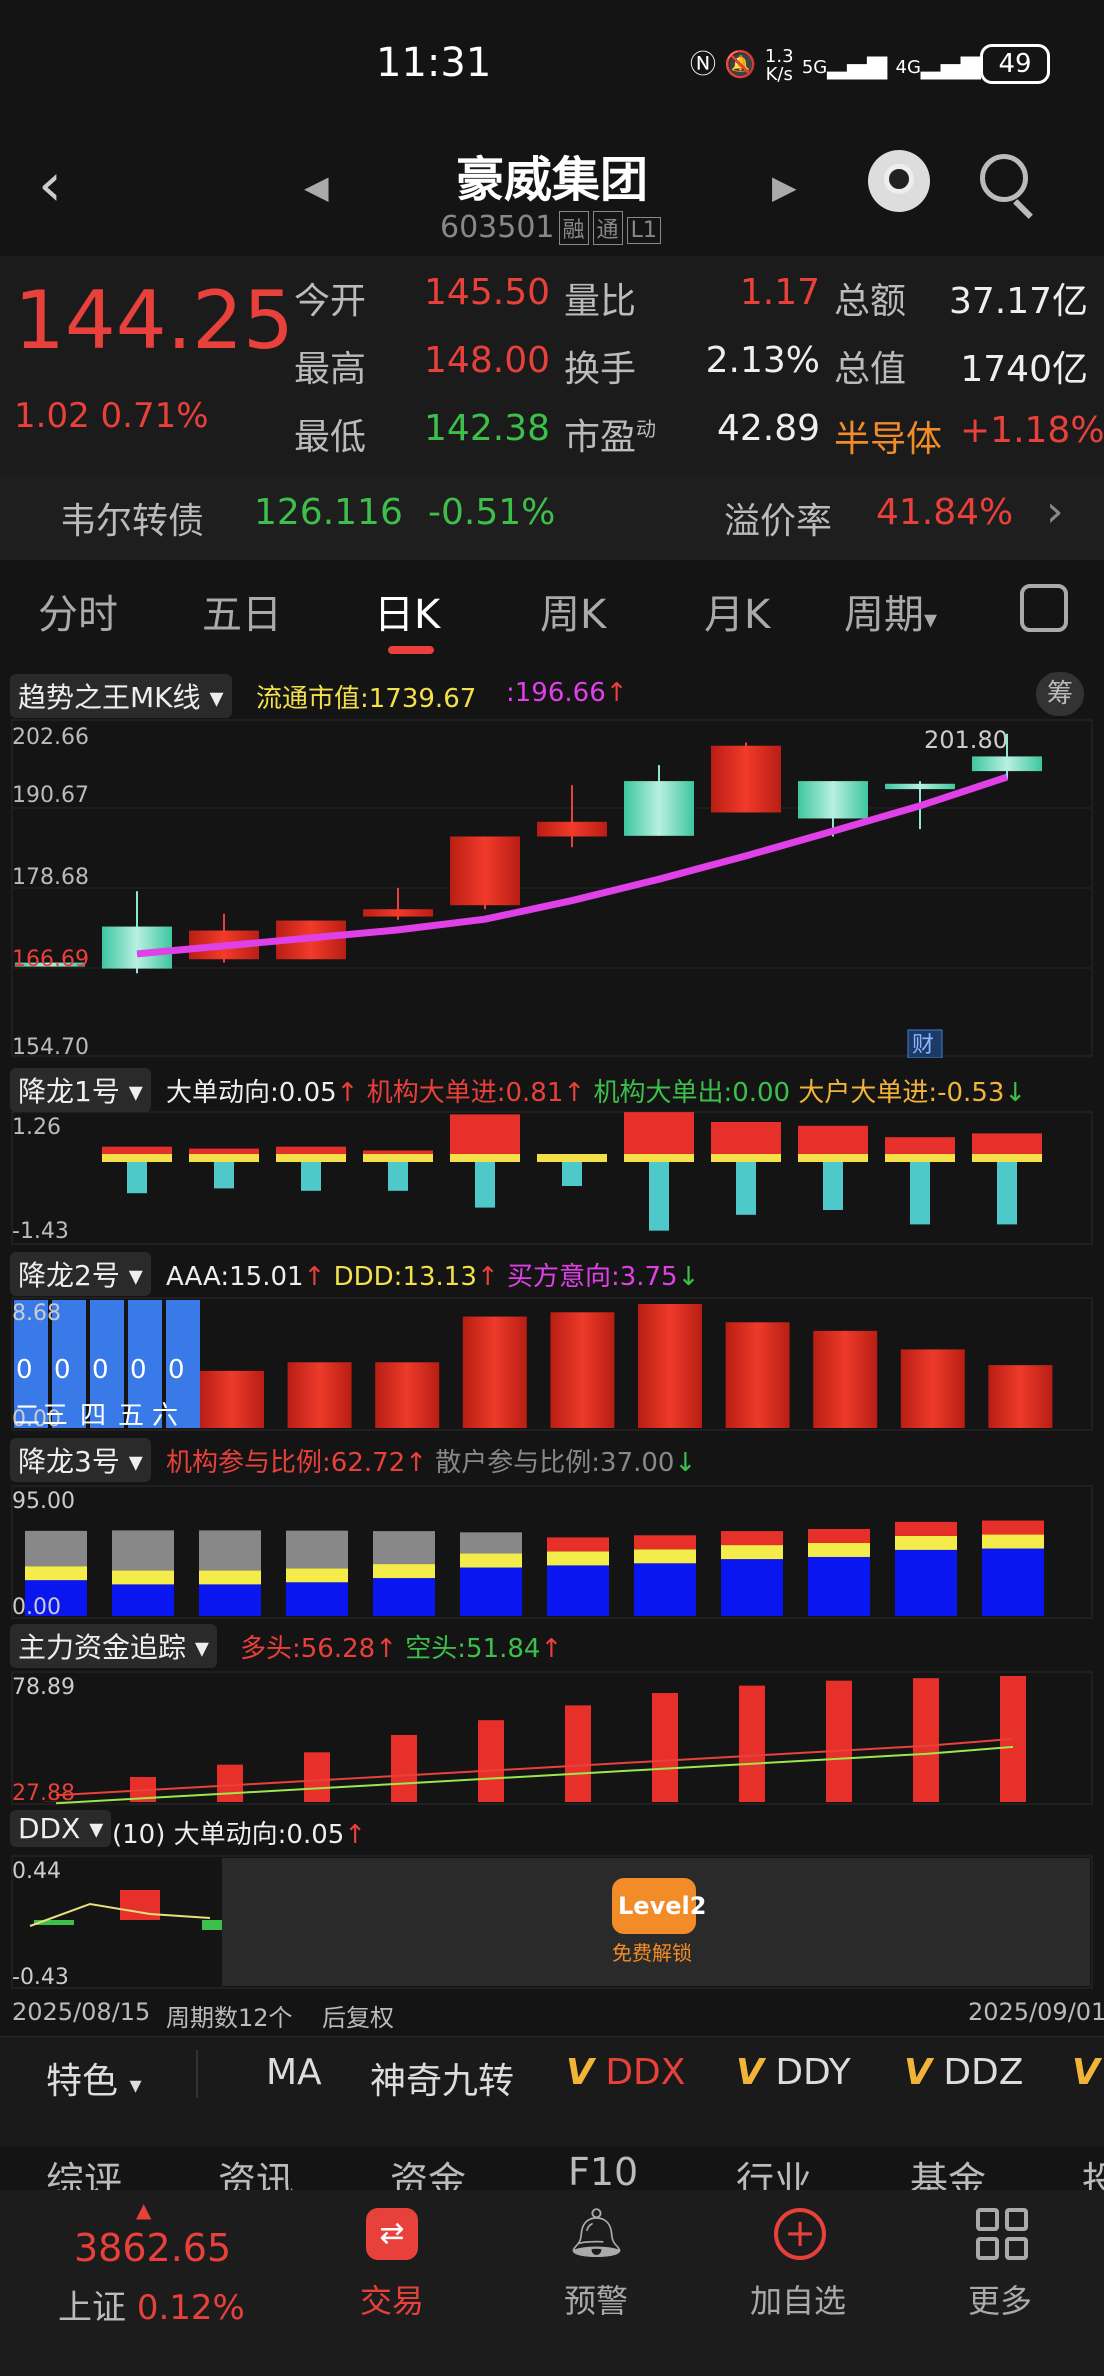 This screenshot has height=2376, width=1104. Describe the element at coordinates (216, 697) in the screenshot. I see `caret-down-icon: ▾` at that location.